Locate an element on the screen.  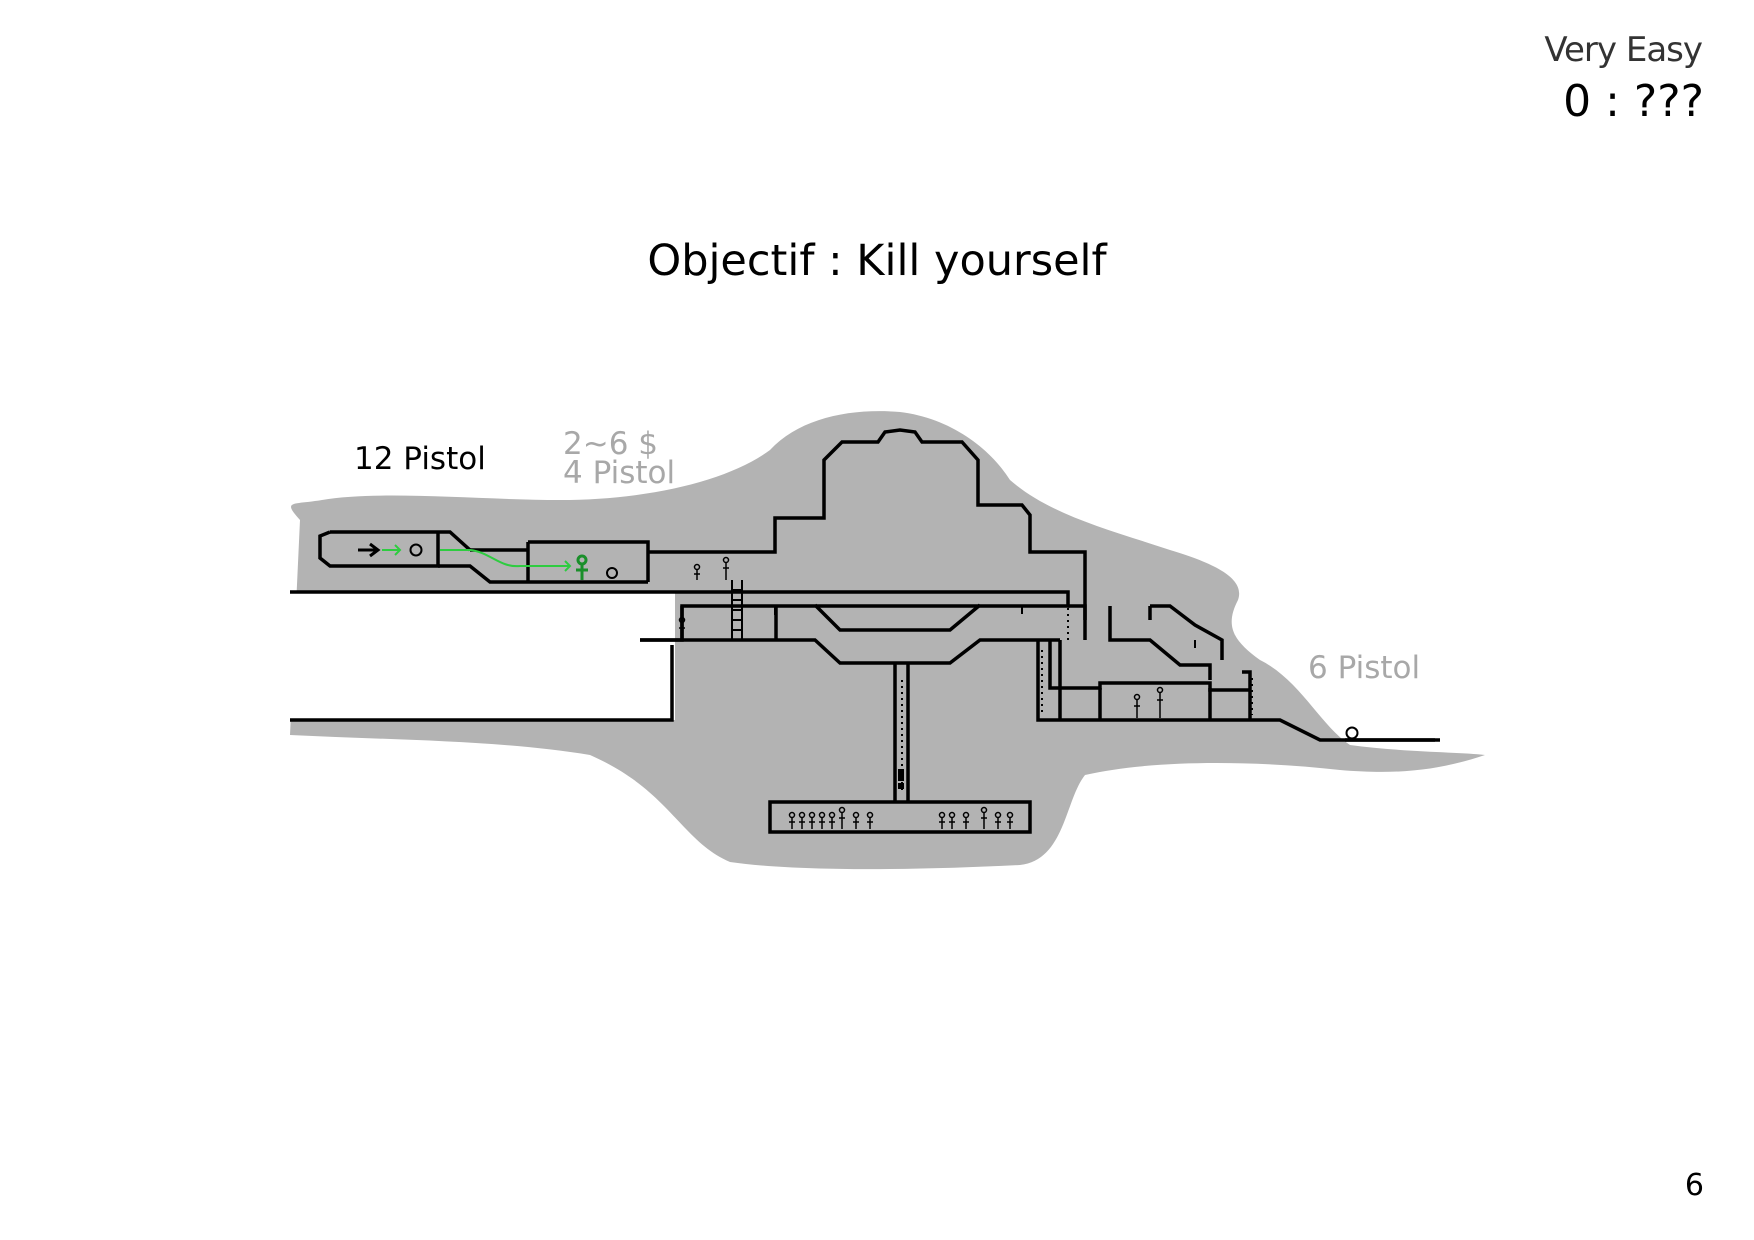
route-path is located at coordinates (477, 558).